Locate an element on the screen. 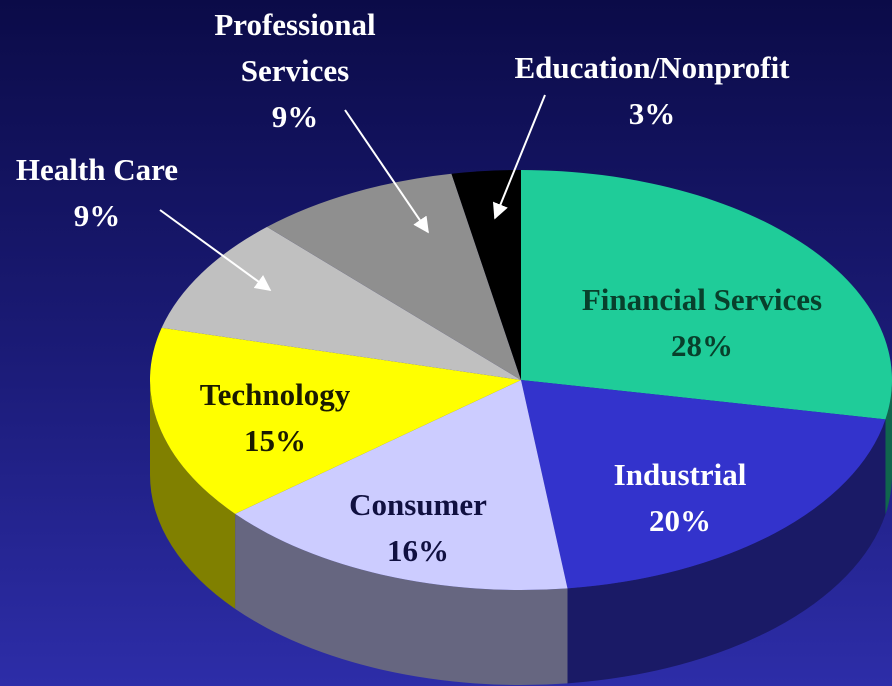 This screenshot has width=892, height=686. category-name: Industrial is located at coordinates (680, 474).